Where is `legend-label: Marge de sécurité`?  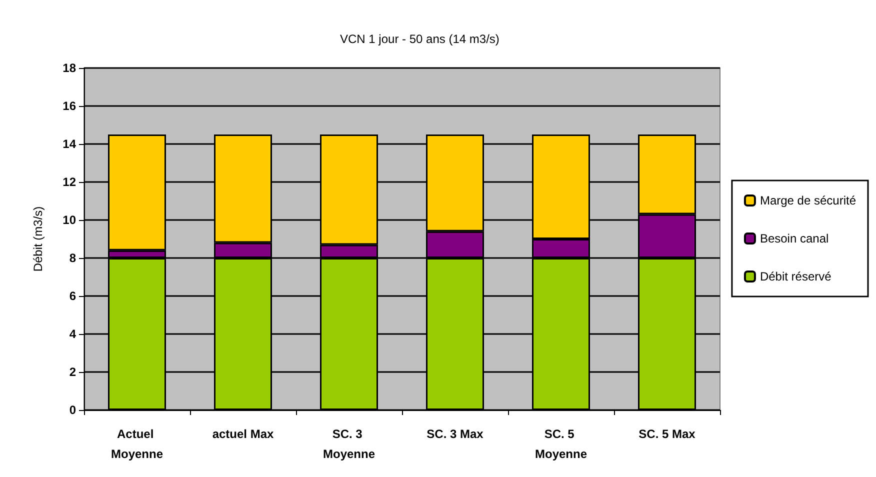
legend-label: Marge de sécurité is located at coordinates (808, 201).